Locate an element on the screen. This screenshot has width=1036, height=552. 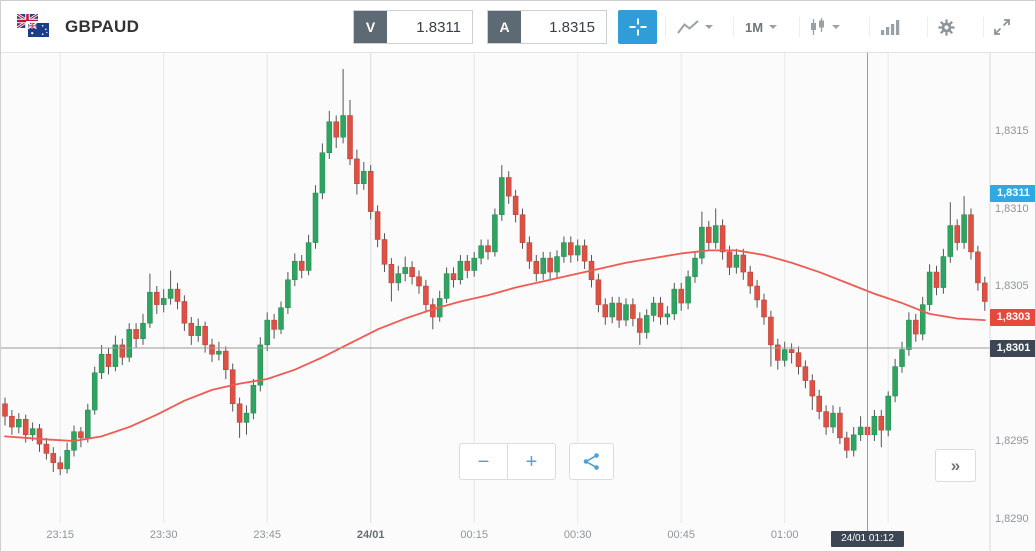
timeframe-dropdown: 1M is located at coordinates (761, 27).